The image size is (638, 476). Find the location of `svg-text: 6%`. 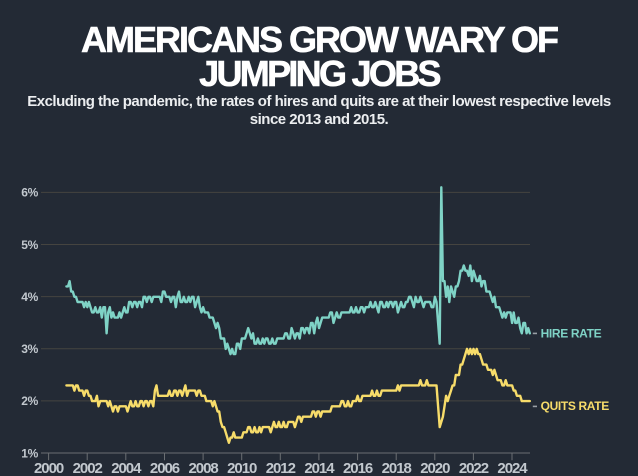

svg-text: 6% is located at coordinates (29, 193).